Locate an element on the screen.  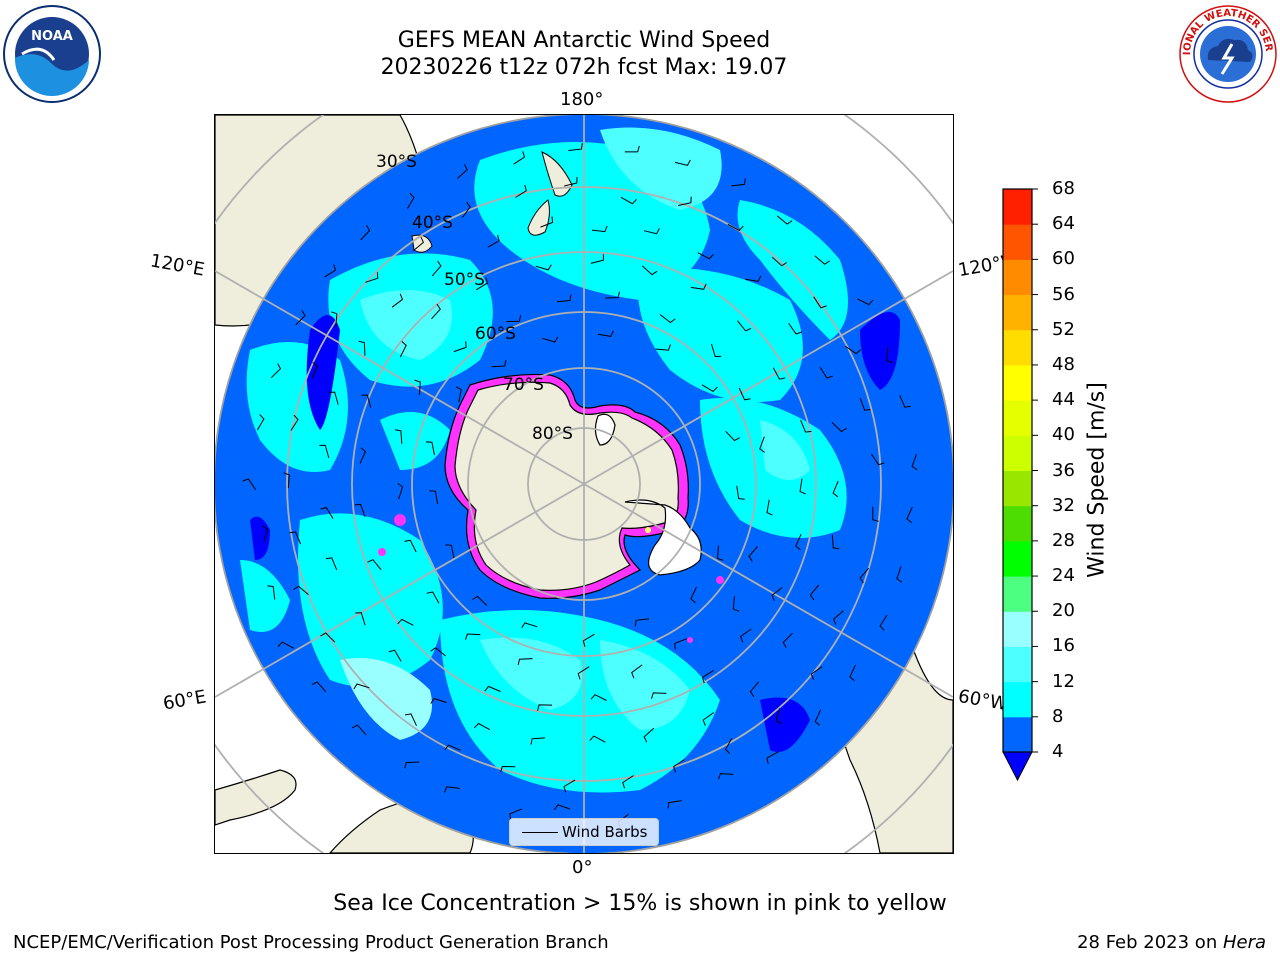
colorbar-tick-label: 48 is located at coordinates (1063, 364).